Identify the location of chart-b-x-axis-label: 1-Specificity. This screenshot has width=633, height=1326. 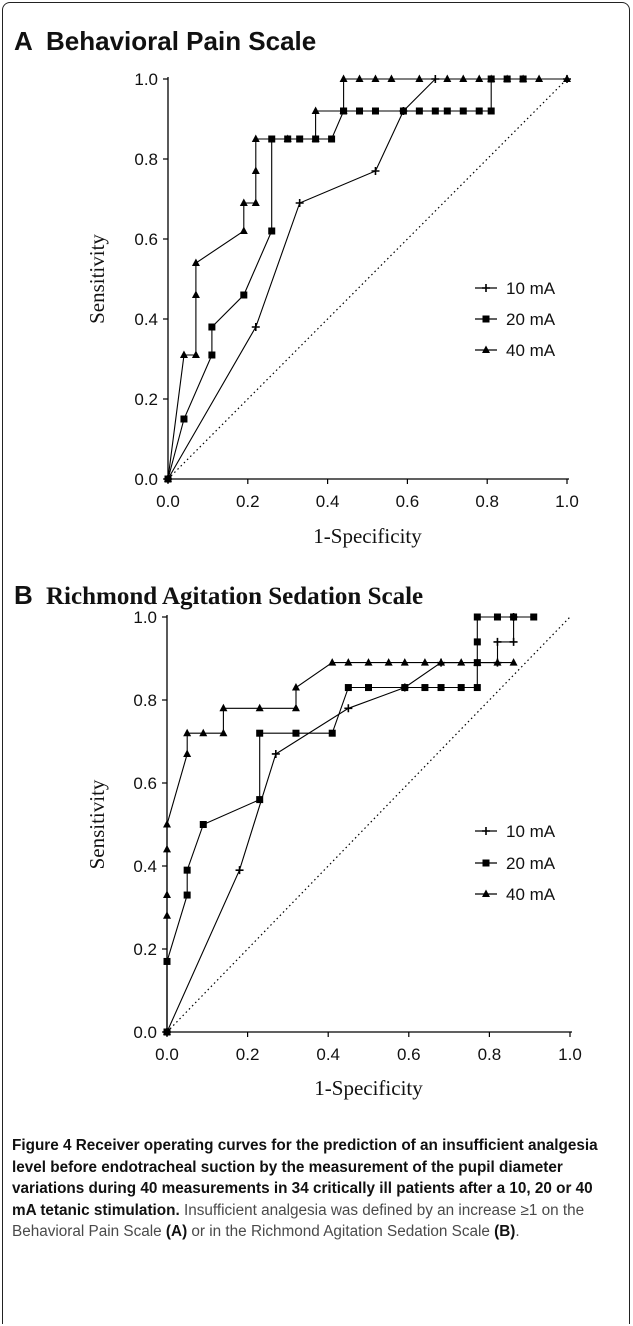
(368, 1088).